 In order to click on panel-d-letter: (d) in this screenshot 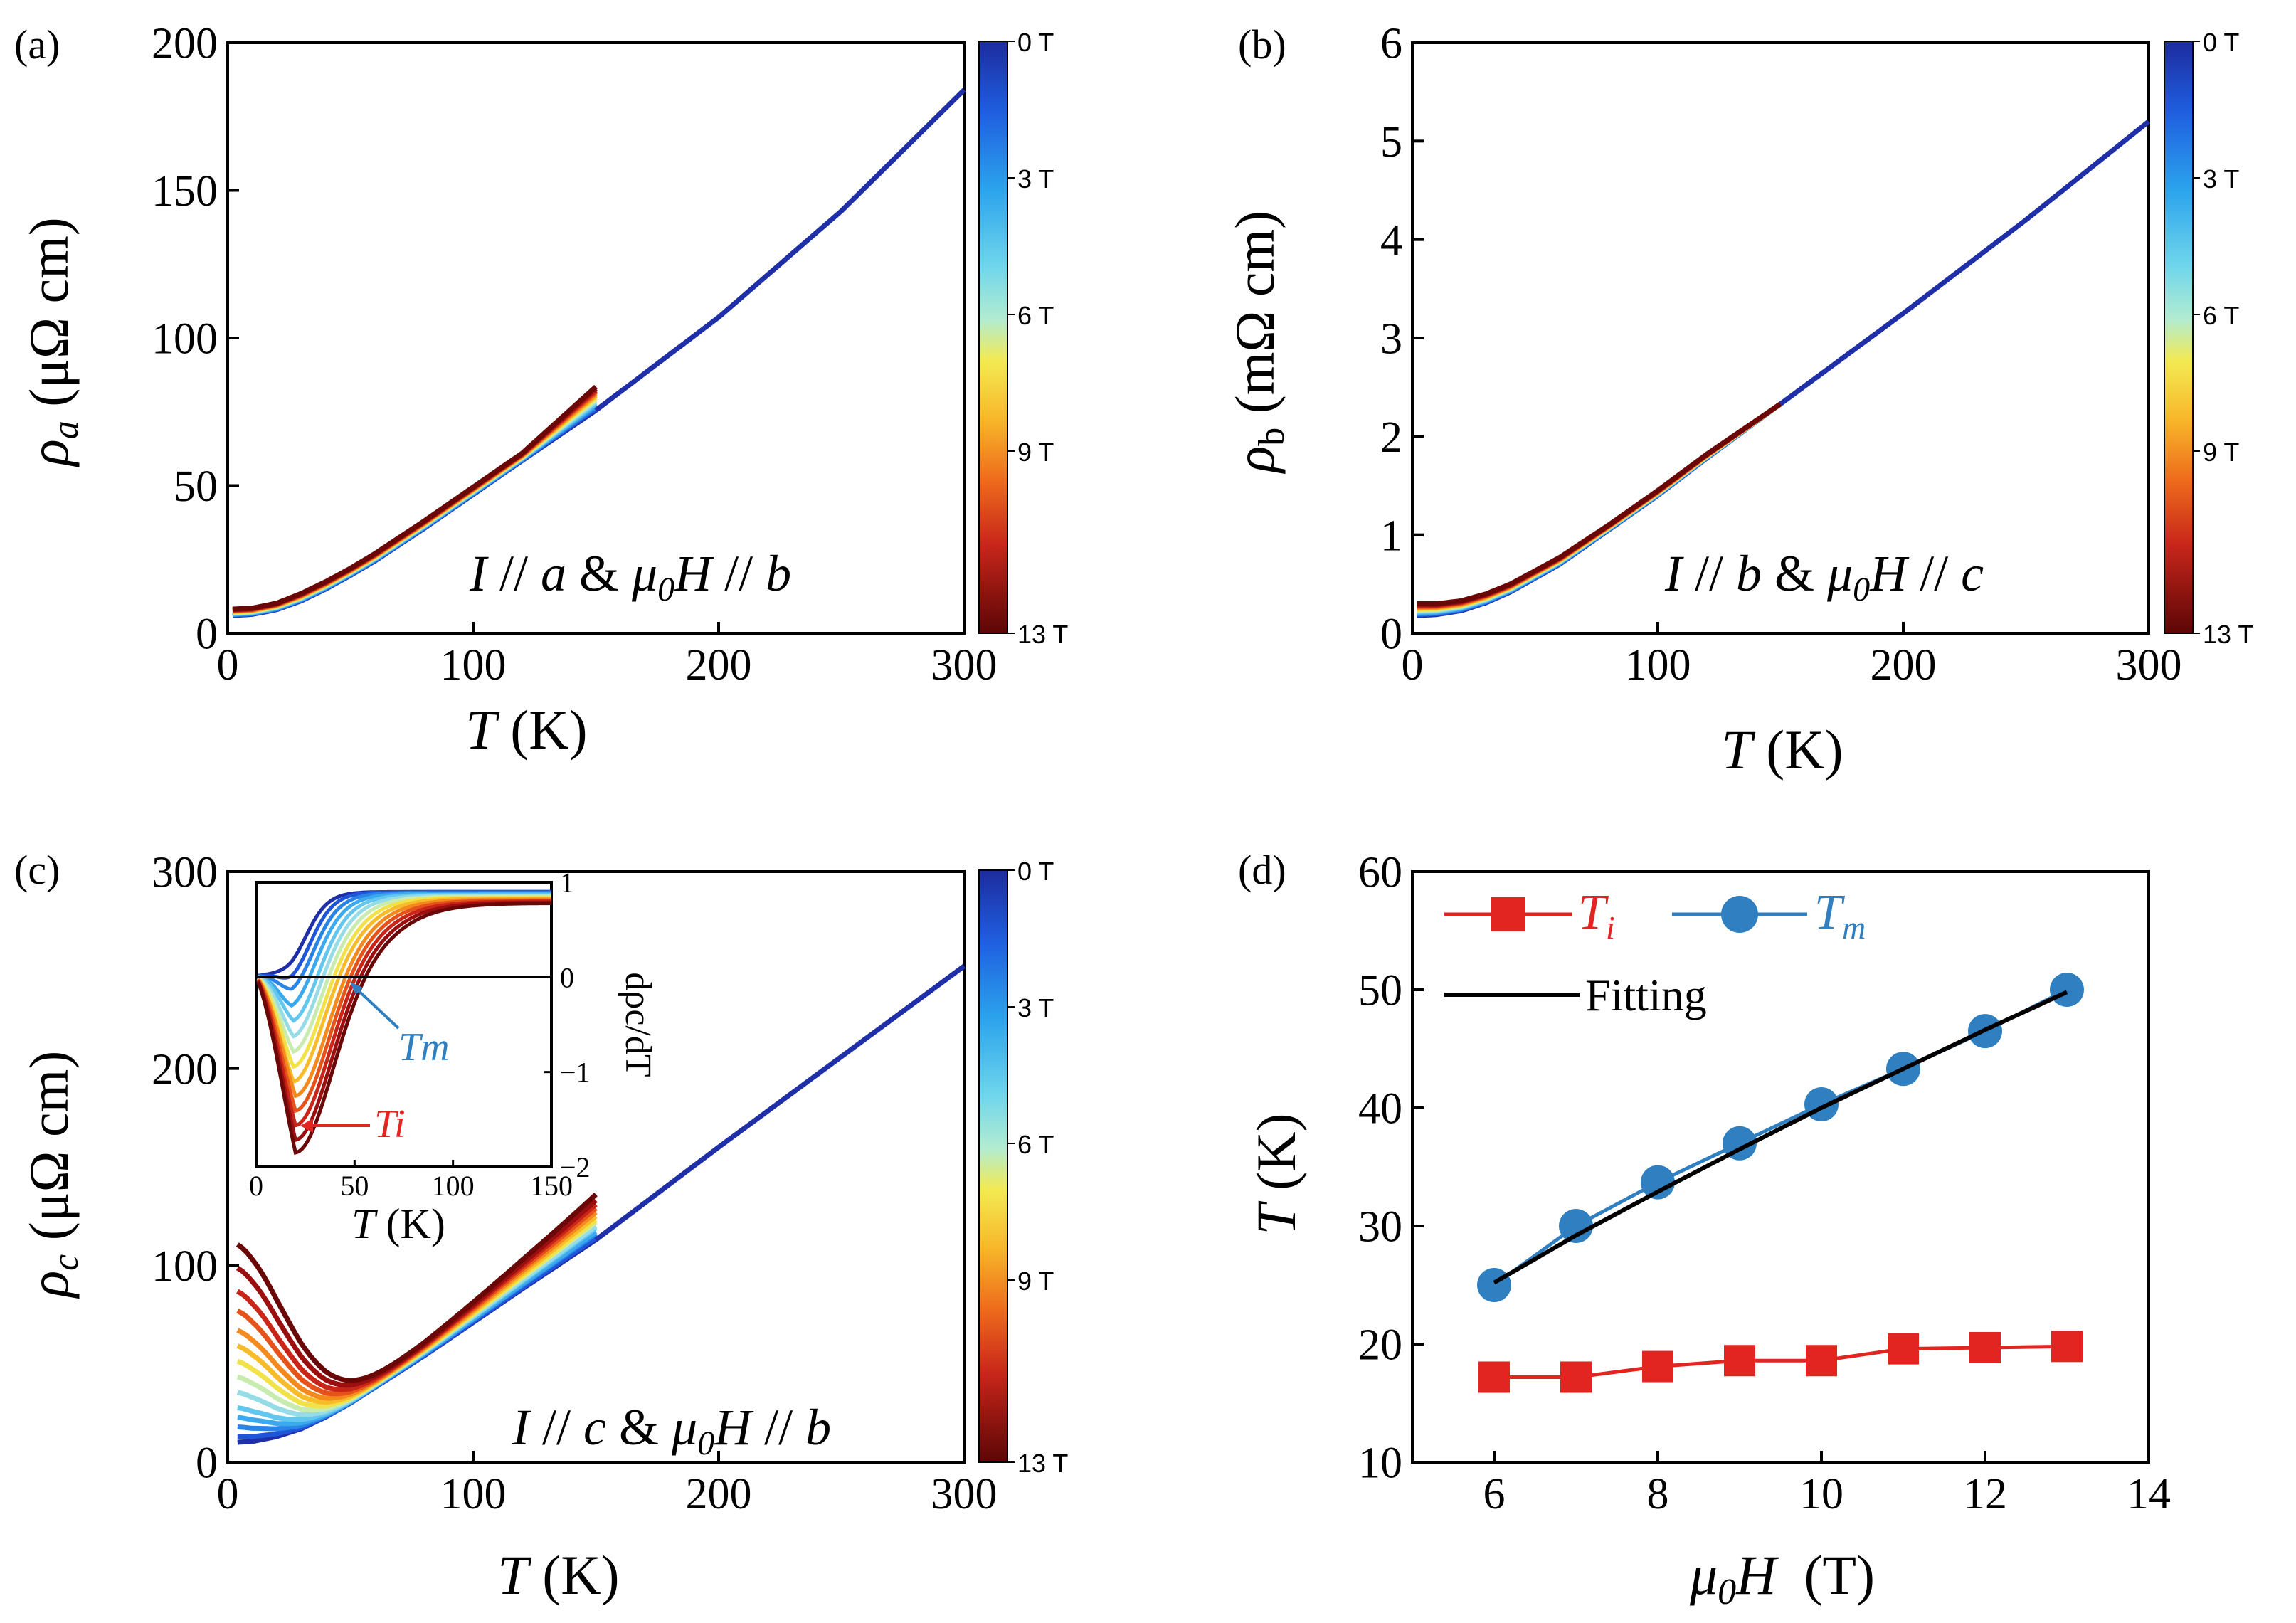, I will do `click(1262, 870)`.